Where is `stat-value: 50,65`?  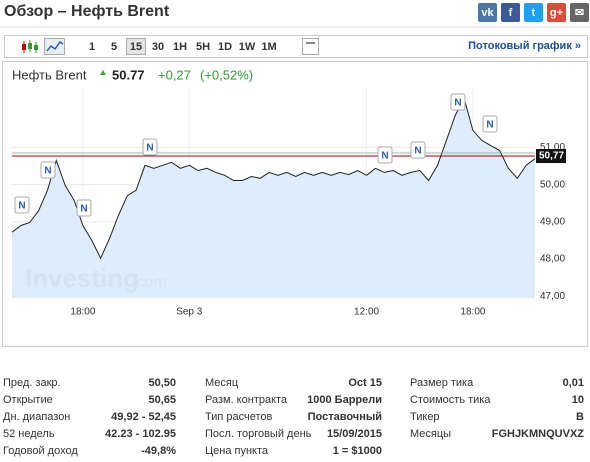
stat-value: 50,65 is located at coordinates (162, 400).